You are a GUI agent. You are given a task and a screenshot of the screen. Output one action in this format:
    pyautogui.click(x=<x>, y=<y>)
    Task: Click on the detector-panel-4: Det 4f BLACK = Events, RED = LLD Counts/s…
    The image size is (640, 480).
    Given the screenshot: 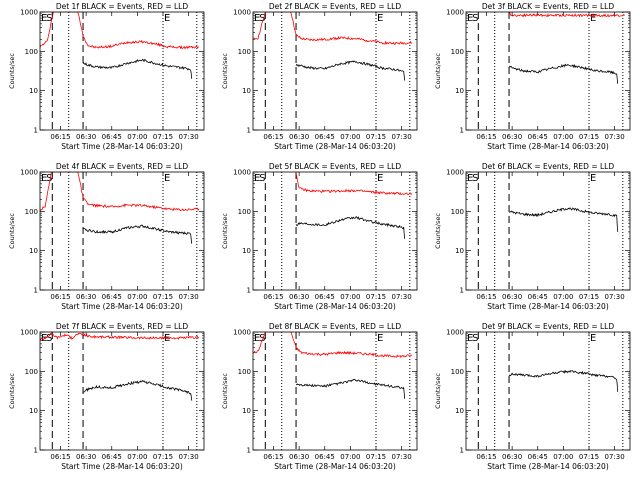 What is the action you would take?
    pyautogui.click(x=106, y=236)
    